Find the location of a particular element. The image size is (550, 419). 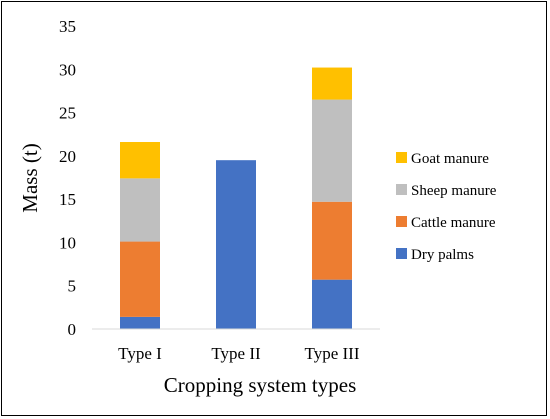

x-tick-label: Type I is located at coordinates (140, 353).